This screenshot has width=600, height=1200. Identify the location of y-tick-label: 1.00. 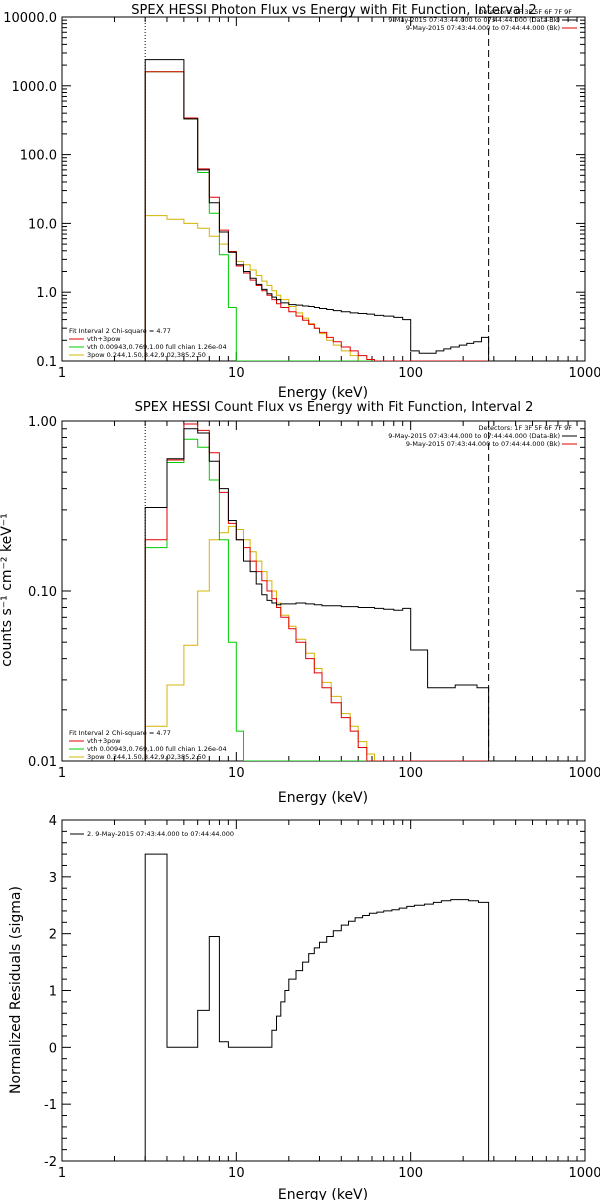
(42, 422).